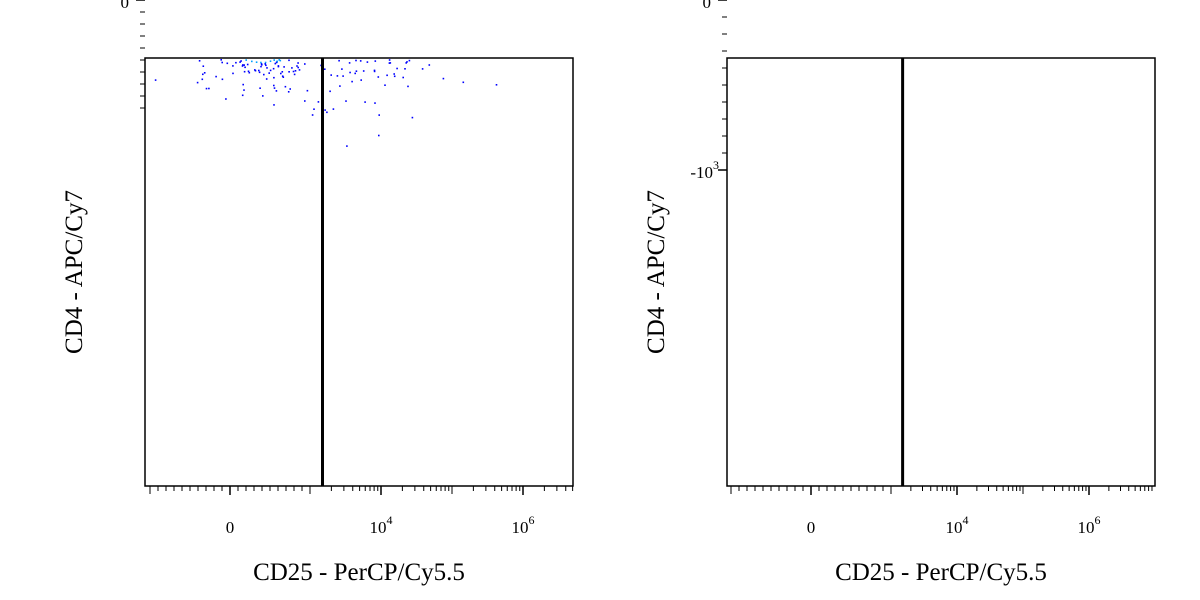 The height and width of the screenshot is (600, 1200). Describe the element at coordinates (74, 272) in the screenshot. I see `y-axis-title-left: CD4 - APC/Cy7` at that location.